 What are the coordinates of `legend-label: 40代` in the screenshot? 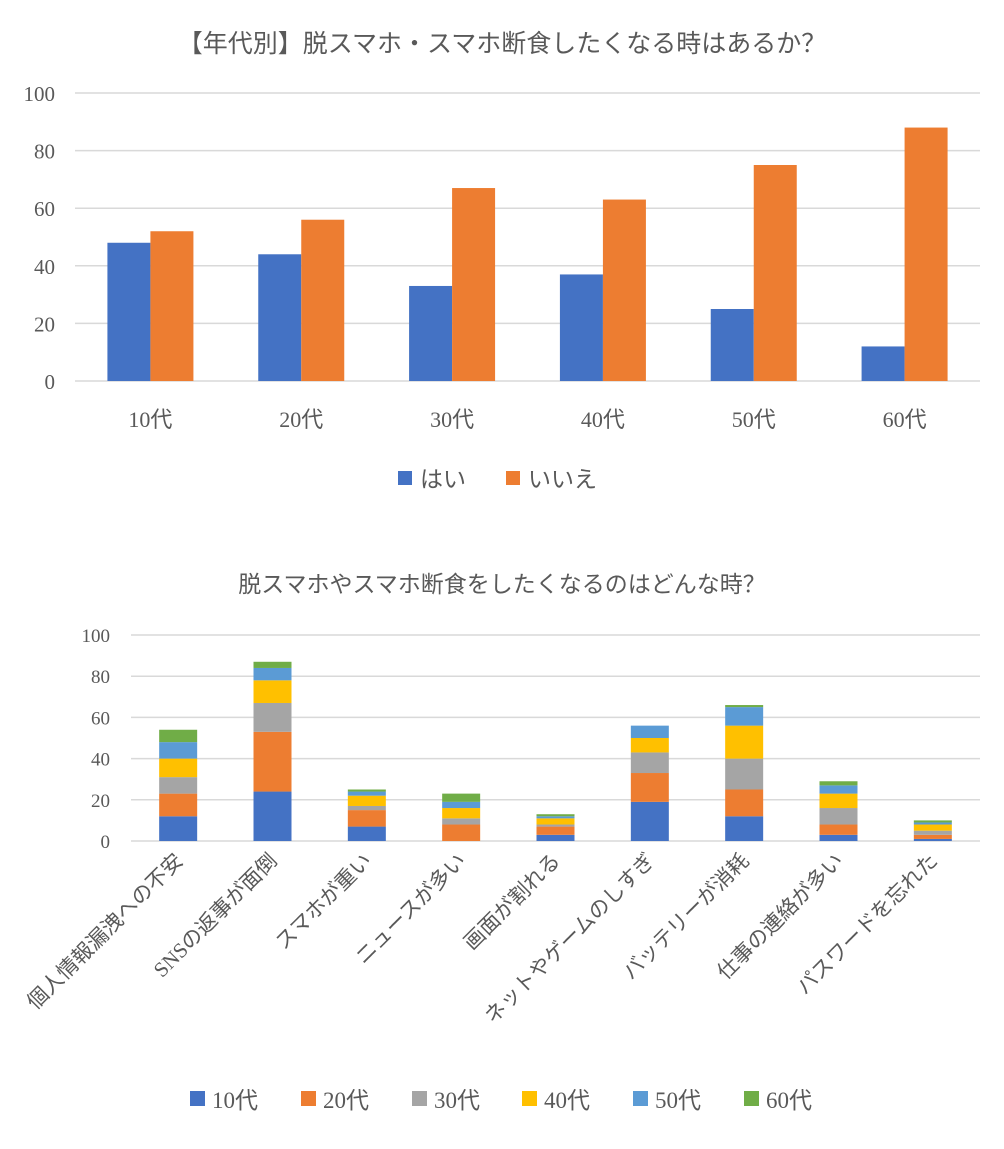 It's located at (567, 1100).